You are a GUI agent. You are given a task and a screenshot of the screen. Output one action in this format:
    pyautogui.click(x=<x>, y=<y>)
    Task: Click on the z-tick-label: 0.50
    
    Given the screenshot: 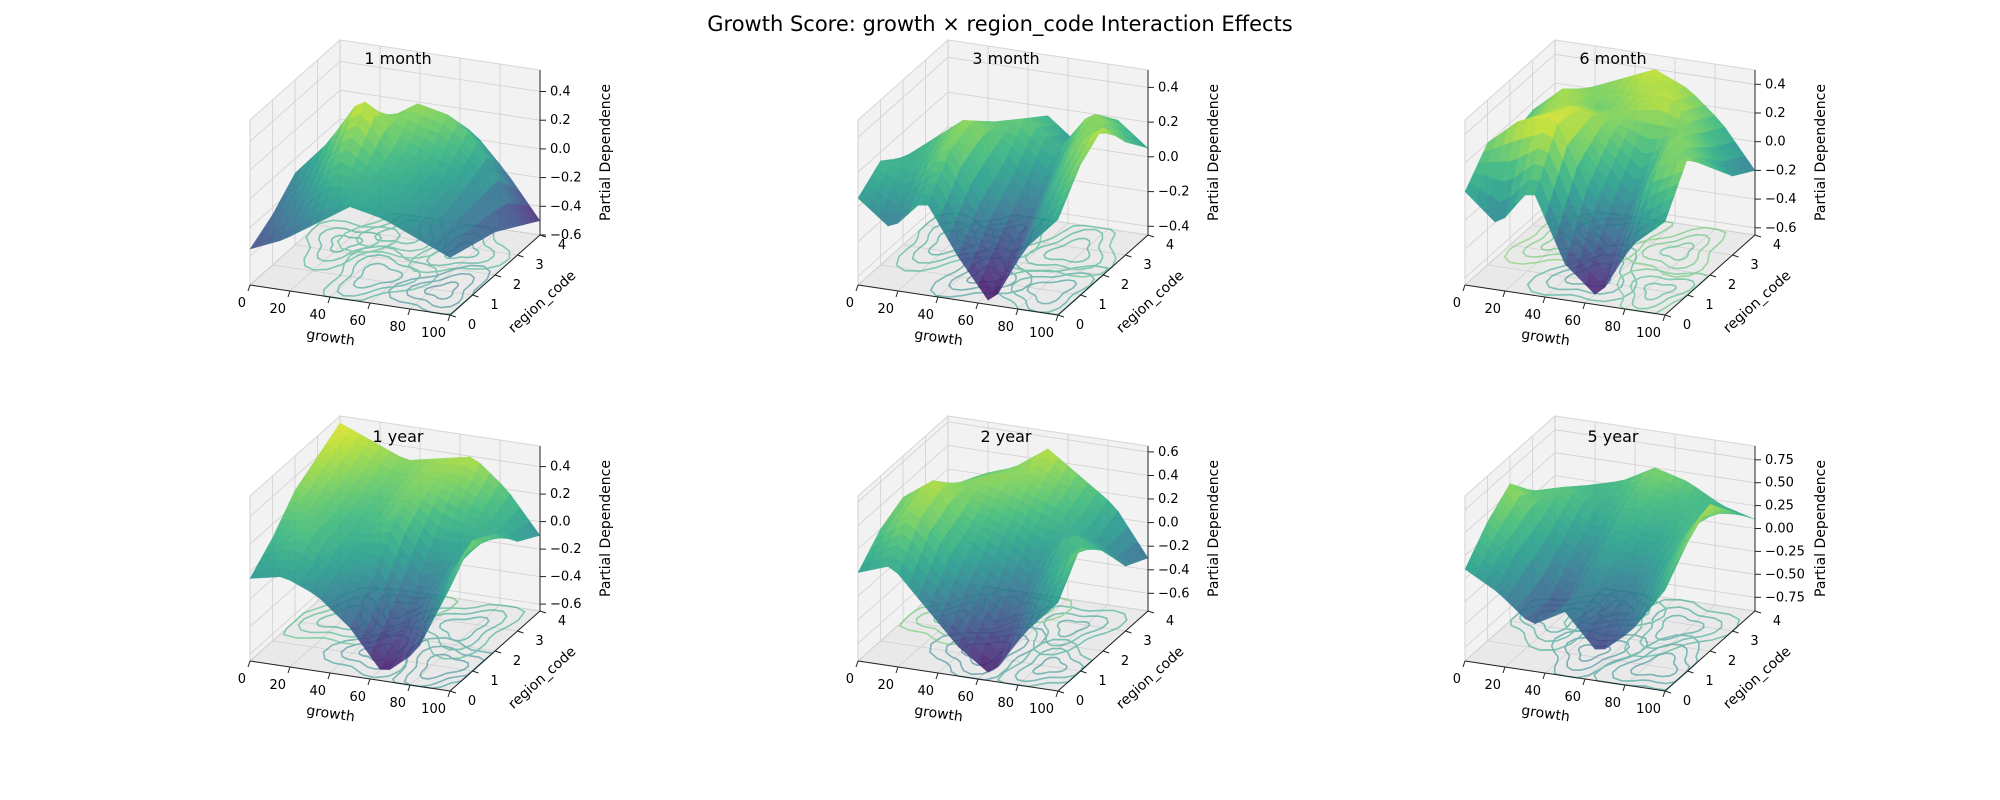 What is the action you would take?
    pyautogui.click(x=1779, y=483)
    